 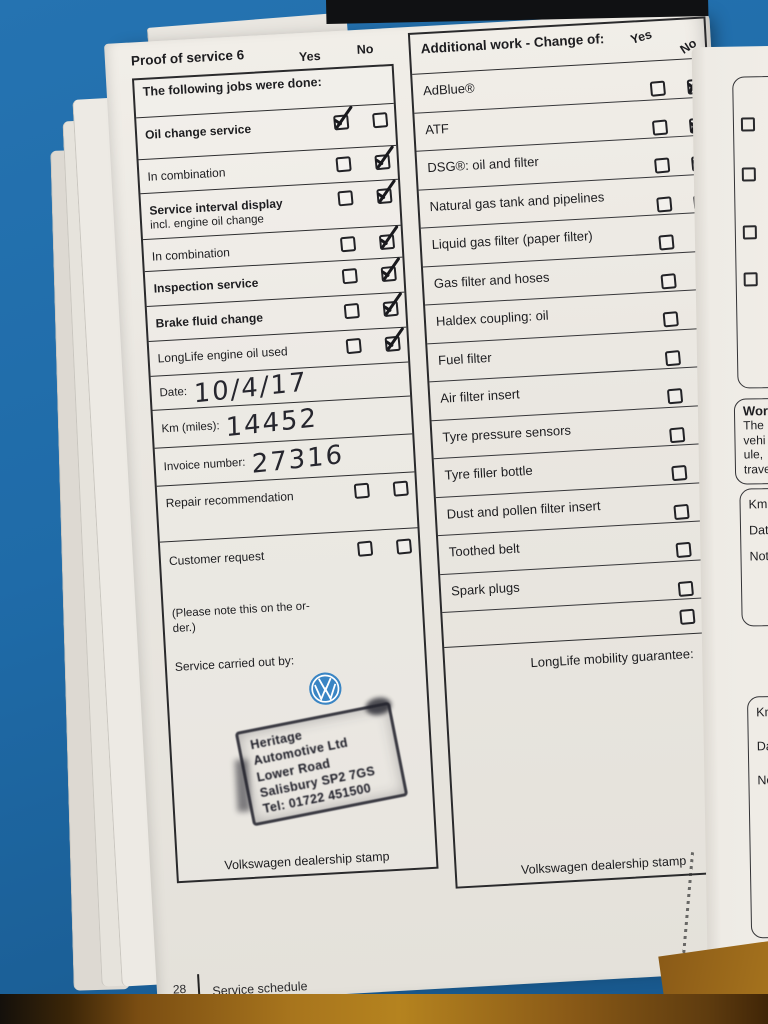 What do you see at coordinates (754, 425) in the screenshot?
I see `work-box-line: The` at bounding box center [754, 425].